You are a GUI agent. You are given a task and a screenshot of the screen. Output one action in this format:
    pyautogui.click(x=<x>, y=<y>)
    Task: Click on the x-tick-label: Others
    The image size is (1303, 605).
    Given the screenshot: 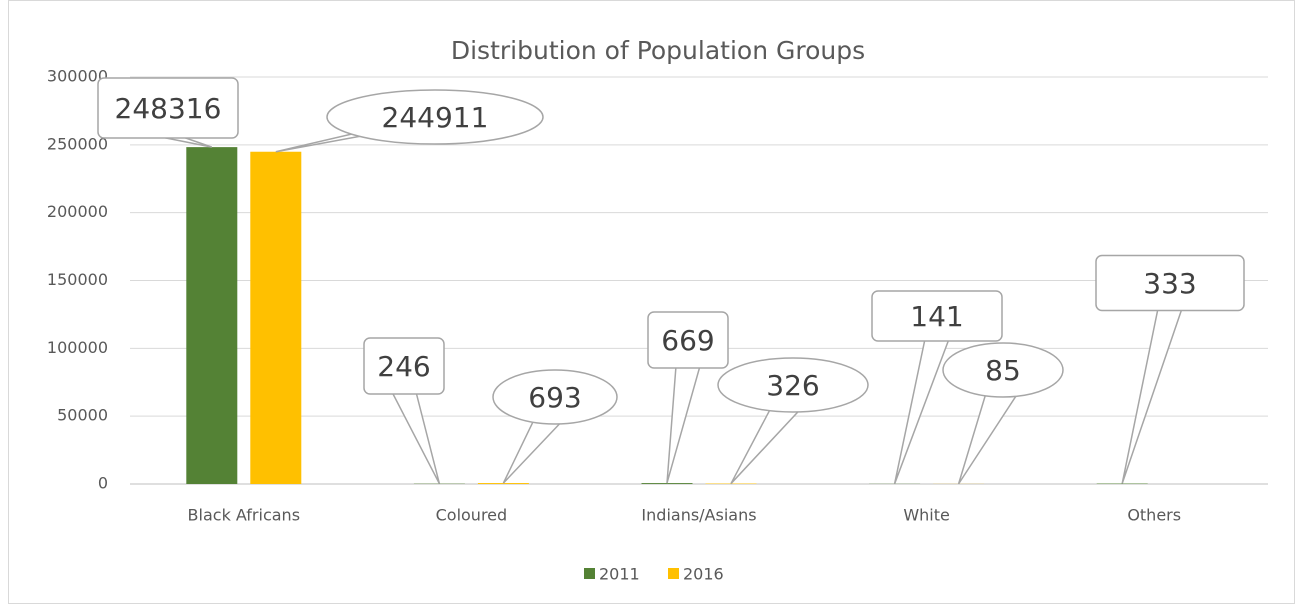 What is the action you would take?
    pyautogui.click(x=1154, y=515)
    